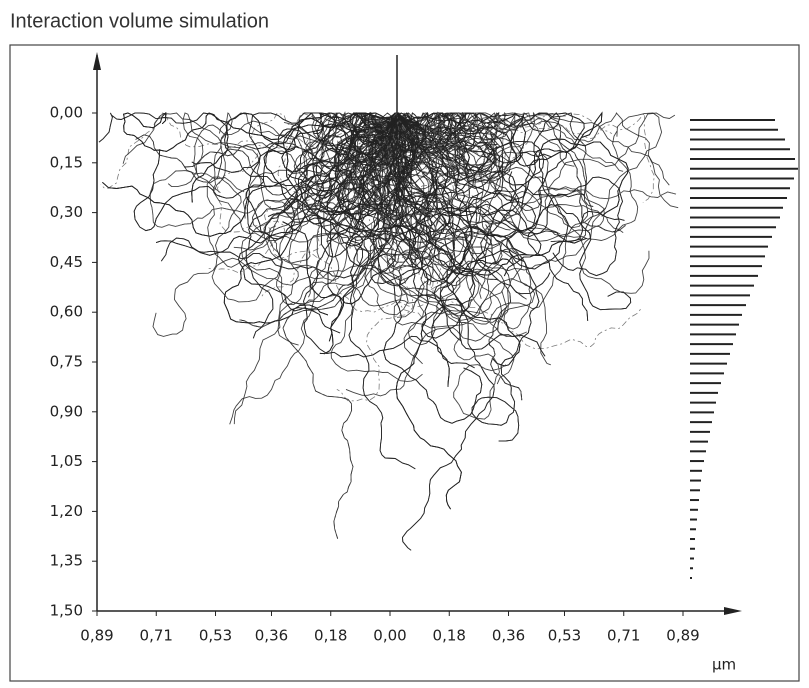 This screenshot has width=809, height=688. I want to click on chart-title: Interaction volume simulation, so click(139, 21).